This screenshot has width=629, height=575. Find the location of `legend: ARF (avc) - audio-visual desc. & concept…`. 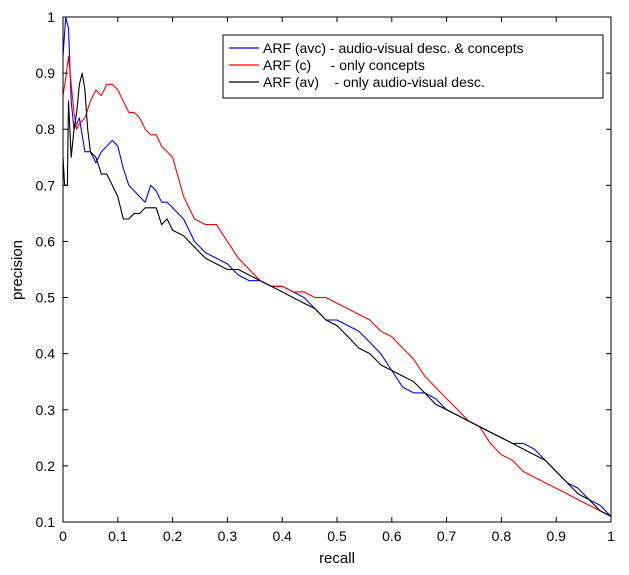

legend: ARF (avc) - audio-visual desc. & concept… is located at coordinates (413, 66).